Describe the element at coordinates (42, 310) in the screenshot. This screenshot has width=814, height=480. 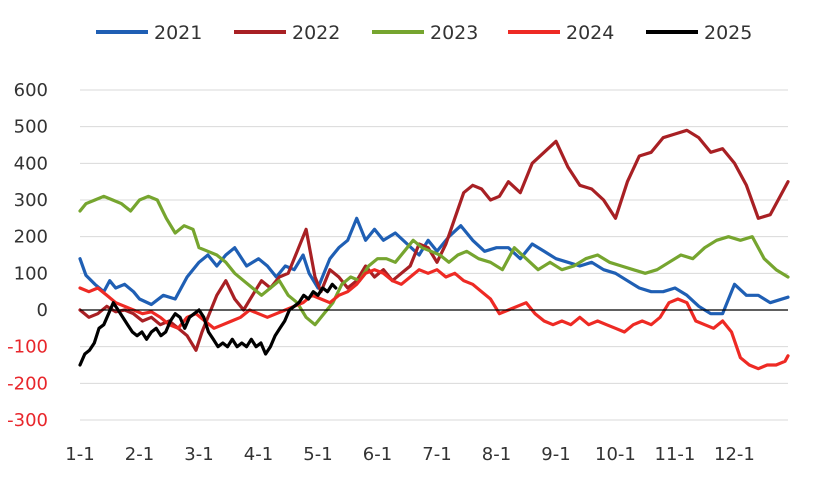
I see `y-tick-label: 0` at that location.